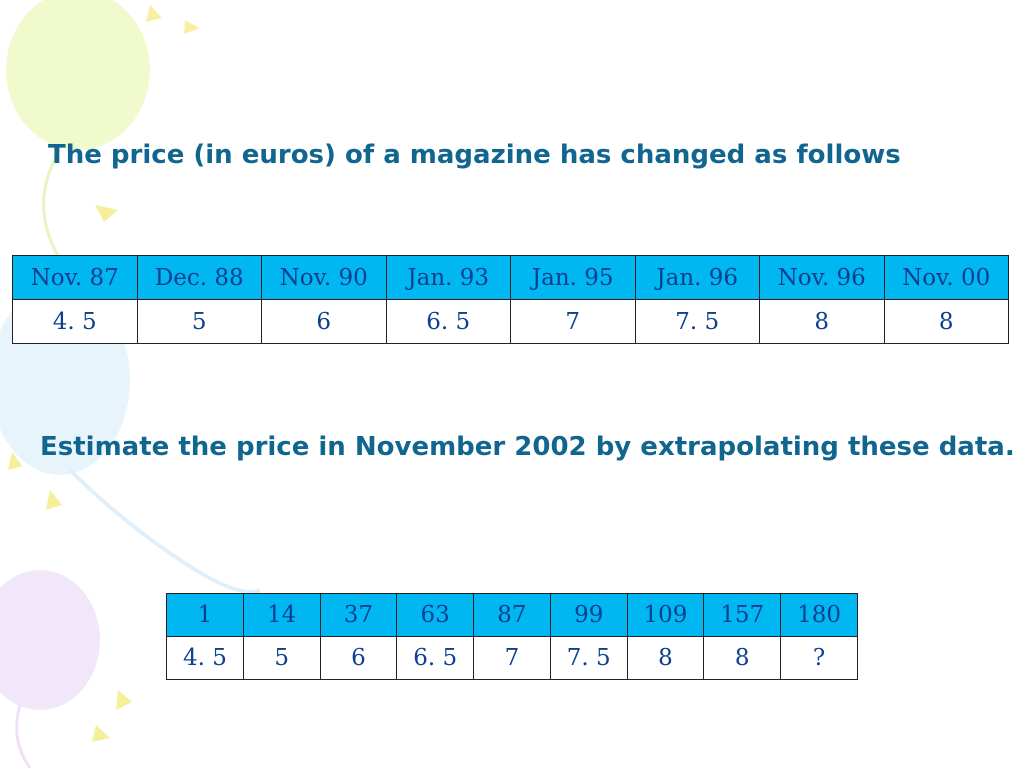 The width and height of the screenshot is (1024, 768). What do you see at coordinates (199, 277) in the screenshot?
I see `date-cell: Dec. 88` at bounding box center [199, 277].